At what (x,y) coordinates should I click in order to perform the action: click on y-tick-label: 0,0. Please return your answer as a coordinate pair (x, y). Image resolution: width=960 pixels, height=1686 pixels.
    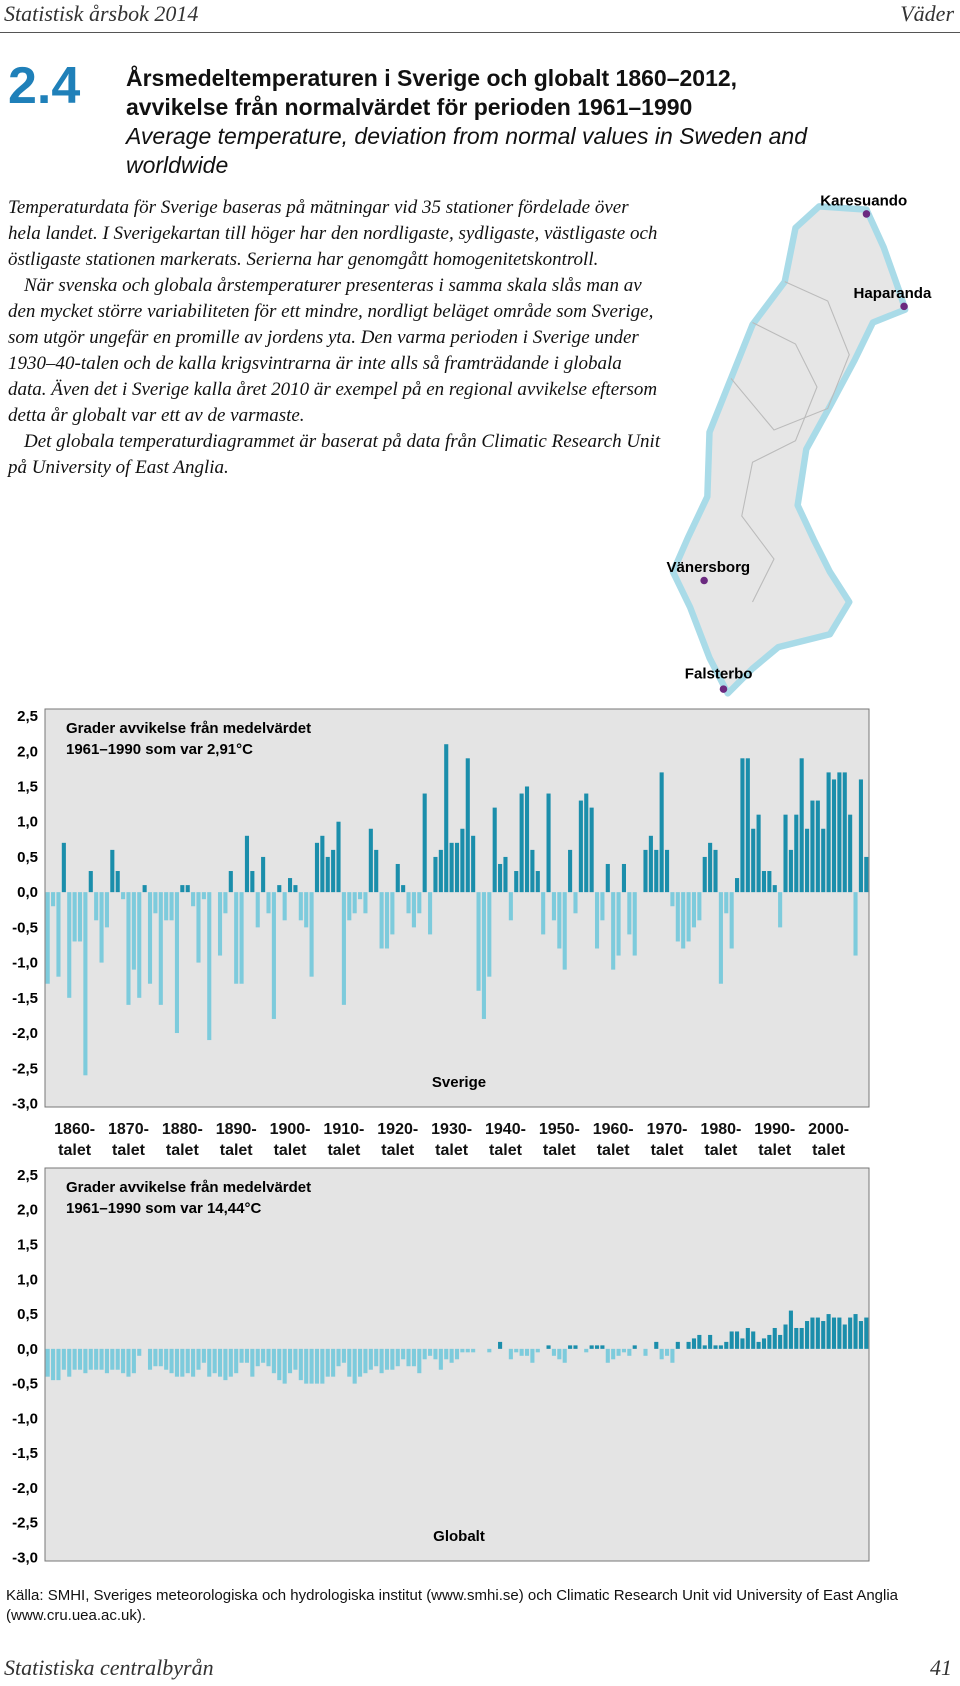
    Looking at the image, I should click on (27, 1349).